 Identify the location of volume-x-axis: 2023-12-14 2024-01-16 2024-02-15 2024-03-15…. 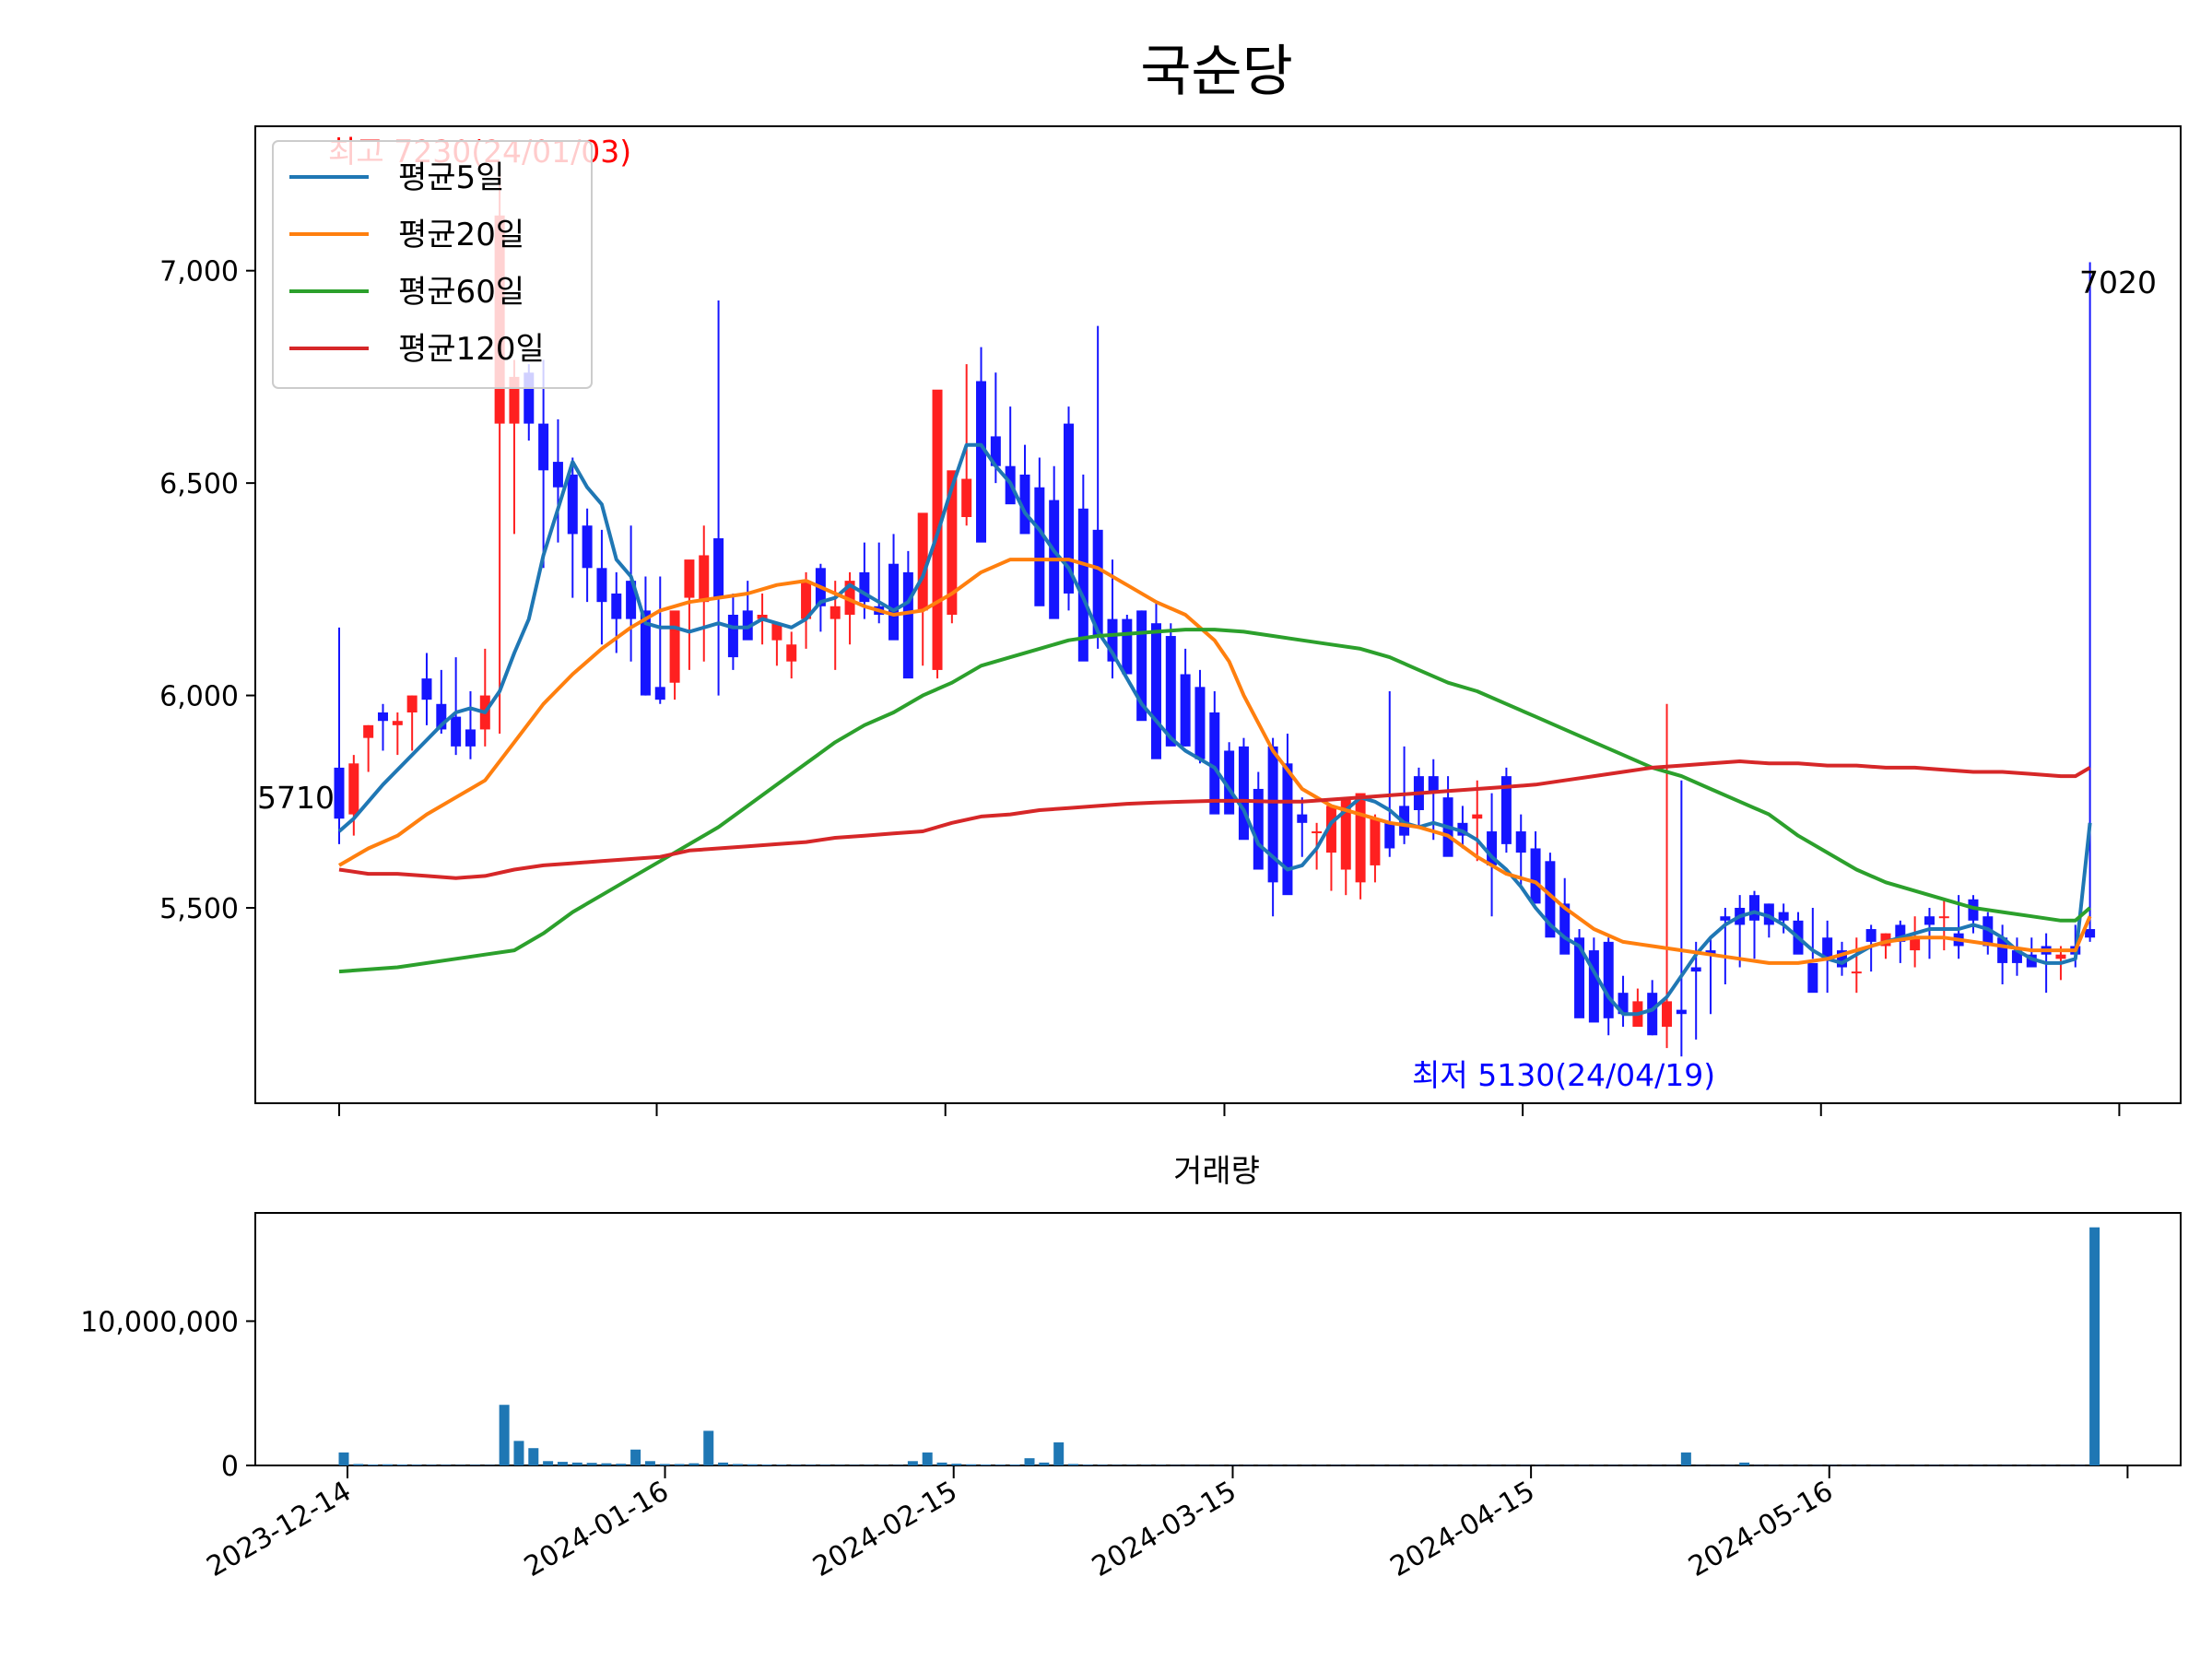
(1165, 1524).